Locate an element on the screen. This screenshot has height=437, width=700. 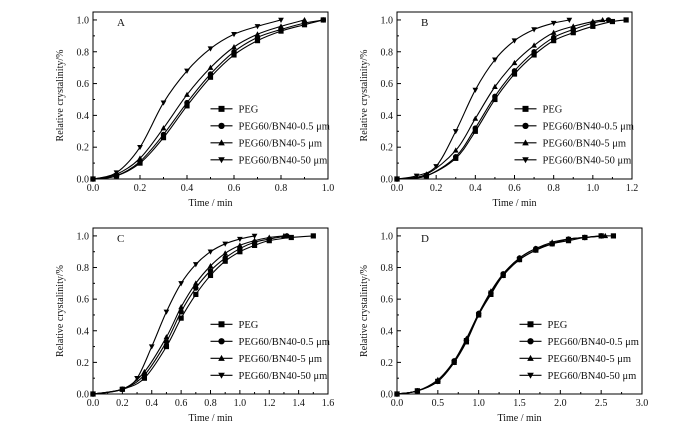
x-tick-label: 0.4 is located at coordinates (152, 403).